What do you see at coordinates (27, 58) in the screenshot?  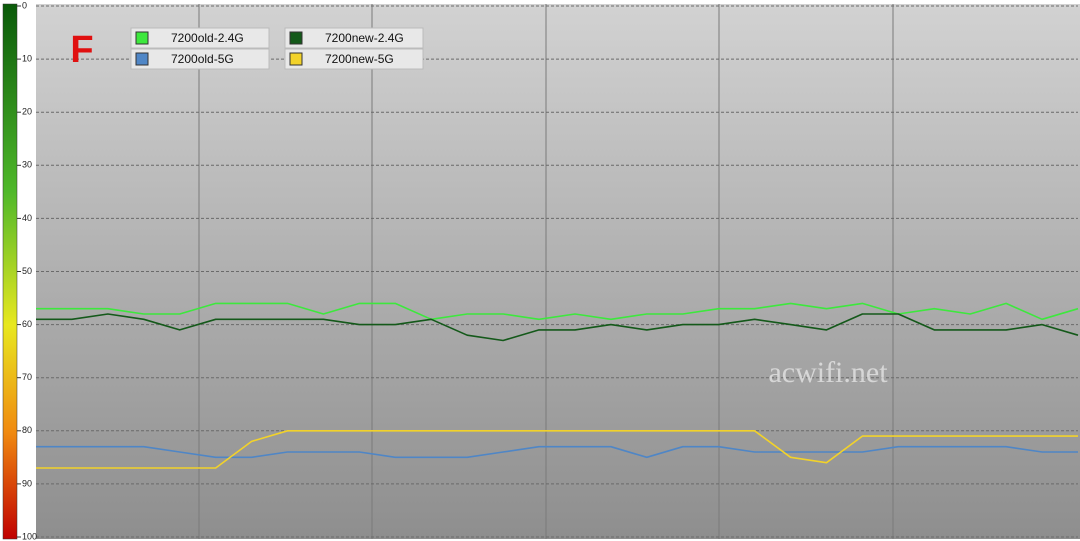 I see `y-tick-label: 10` at bounding box center [27, 58].